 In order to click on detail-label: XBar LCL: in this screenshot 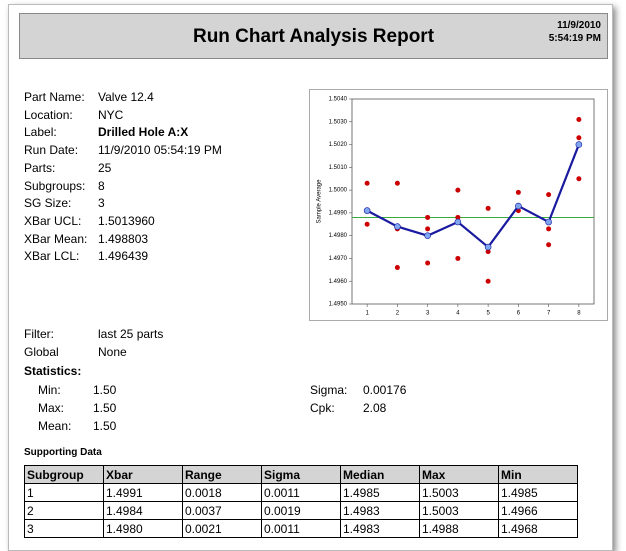, I will do `click(52, 256)`.